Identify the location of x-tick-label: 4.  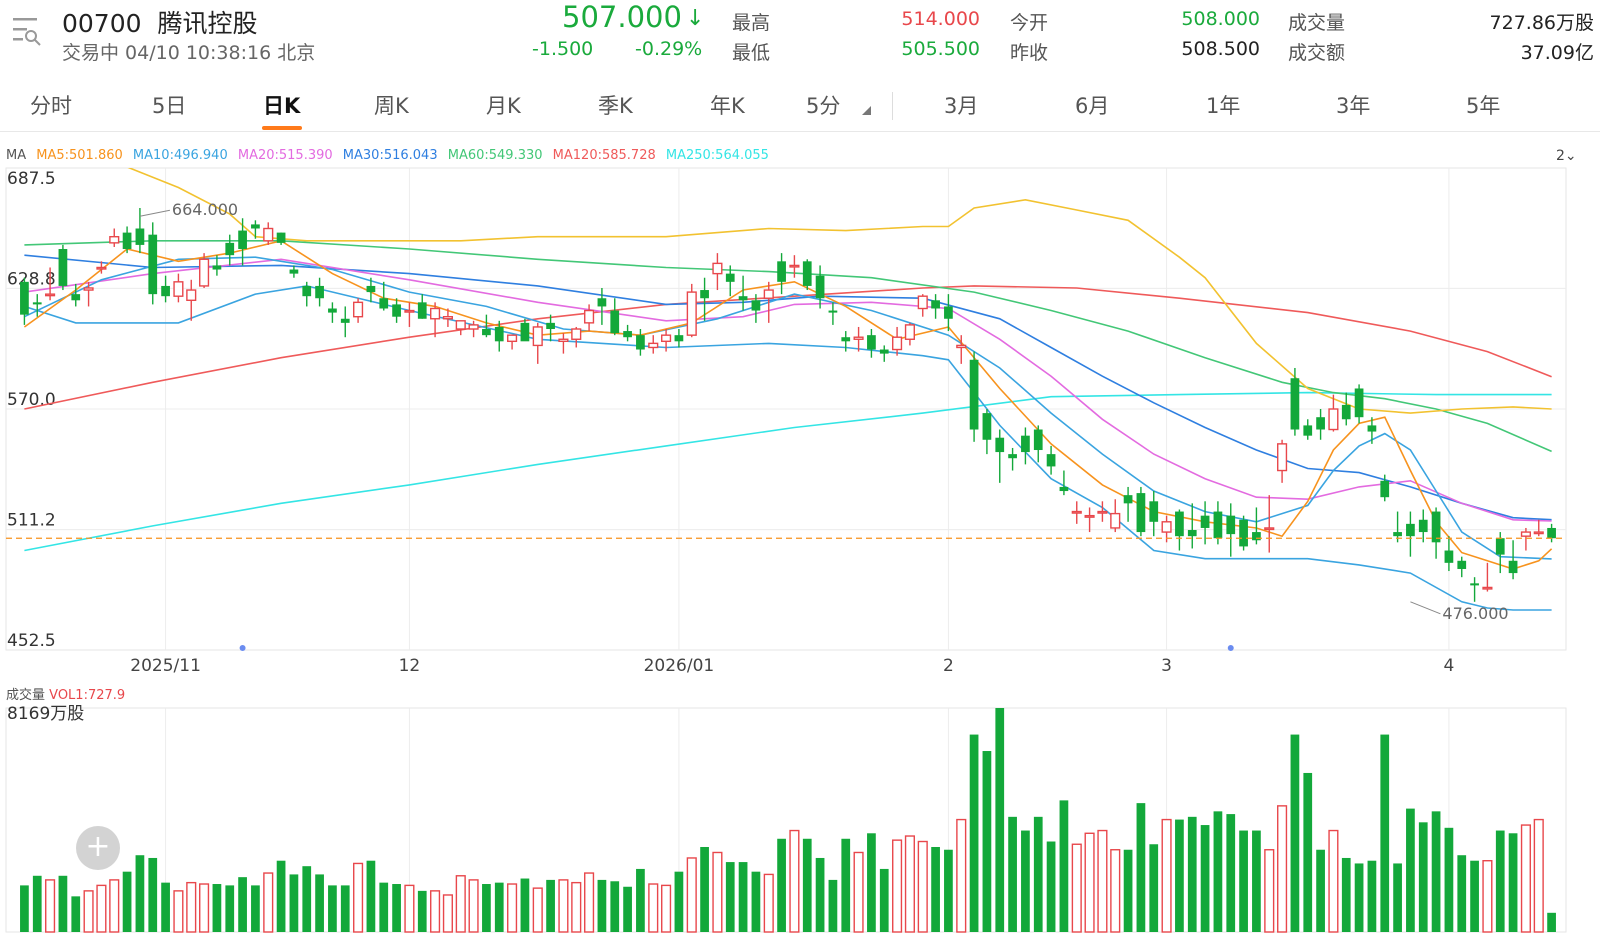
(1449, 666).